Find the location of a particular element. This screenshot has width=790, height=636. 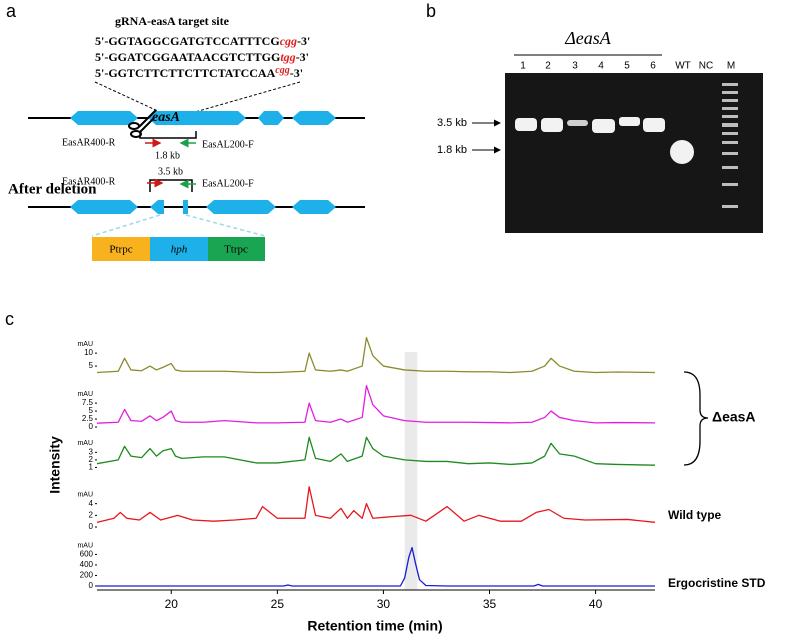

seq: 5'-GGTAGGCGATGTCCATTTCG is located at coordinates (187, 41).